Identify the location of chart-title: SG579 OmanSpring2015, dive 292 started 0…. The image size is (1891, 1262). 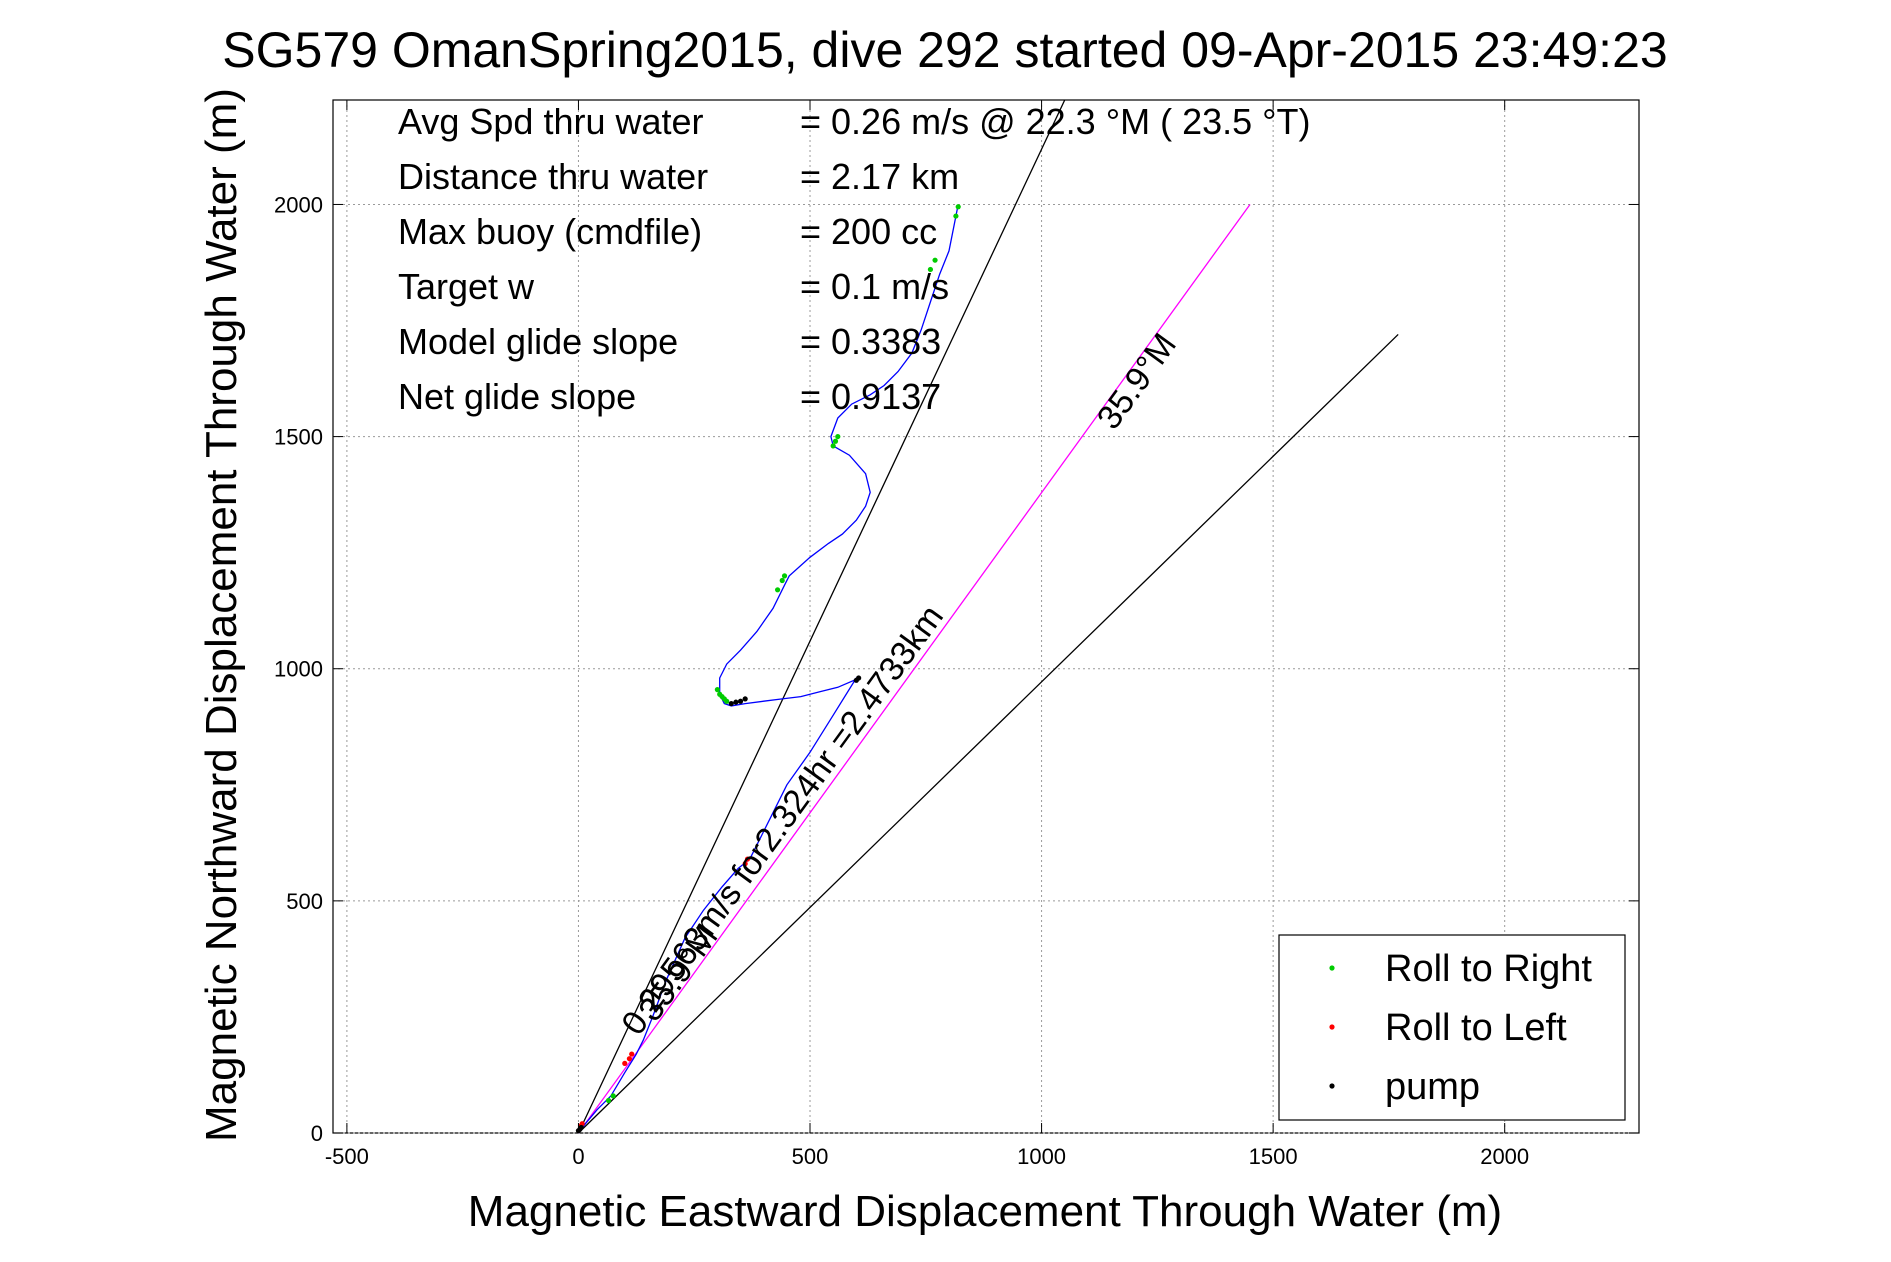
(944, 50).